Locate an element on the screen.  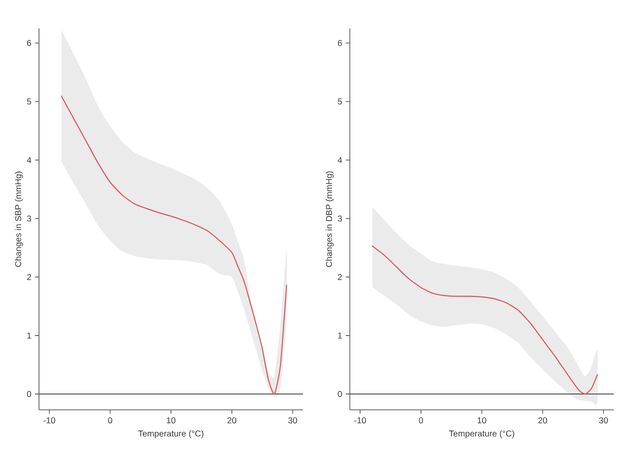
line-series is located at coordinates (485, 320).